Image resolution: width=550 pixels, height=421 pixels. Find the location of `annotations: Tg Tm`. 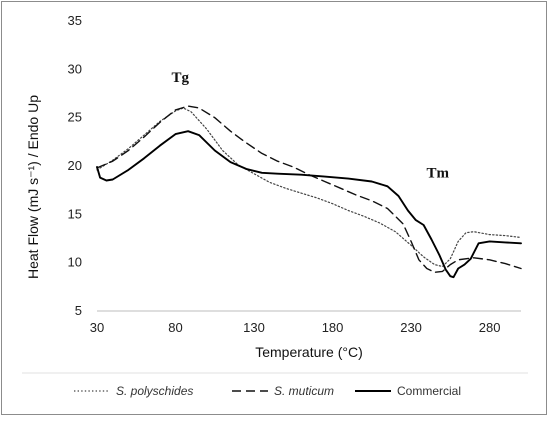

annotations: Tg Tm is located at coordinates (310, 126).